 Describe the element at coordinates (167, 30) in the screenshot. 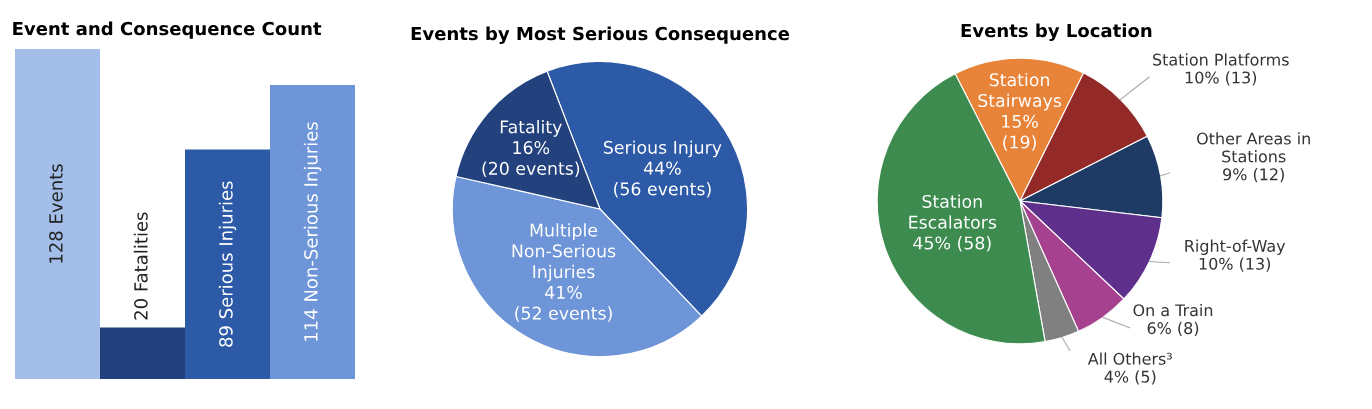

I see `chart-title: Event and Consequence Count` at that location.